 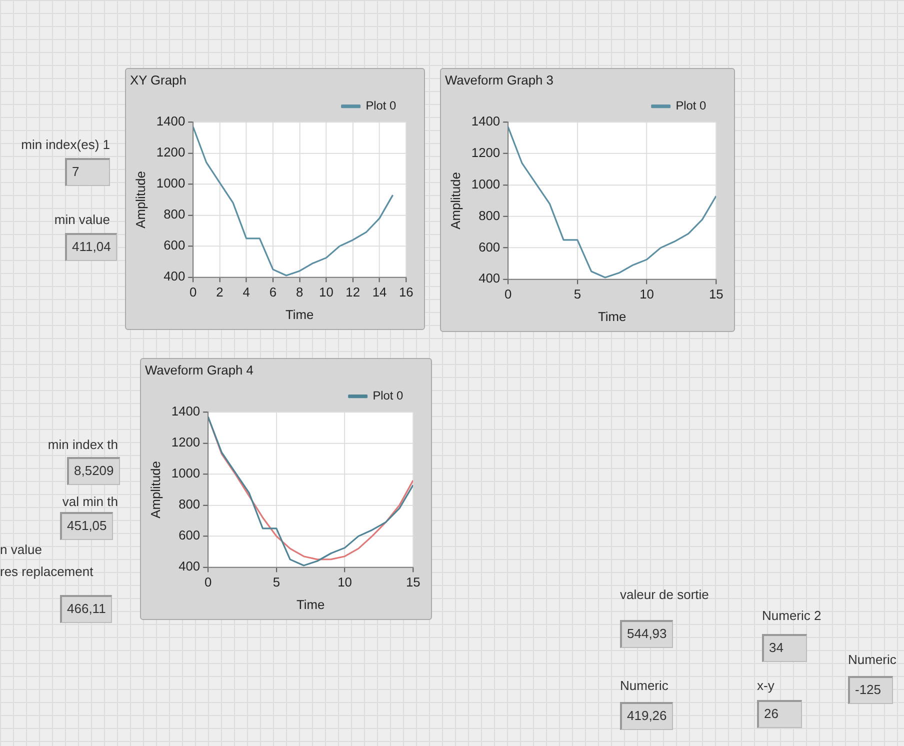 I want to click on numeric-field: 451,05, so click(x=86, y=526).